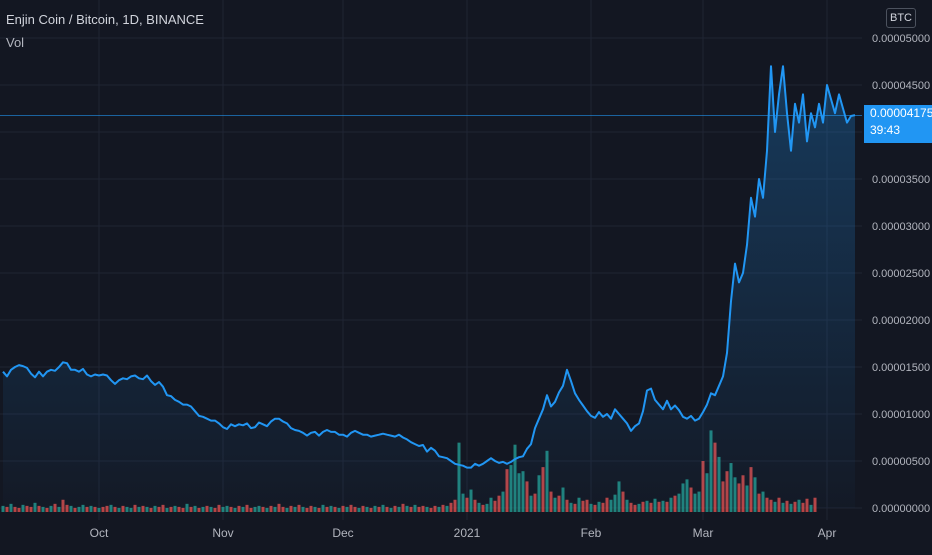  I want to click on last-price-tag: 0.00004175 39:43, so click(898, 124).